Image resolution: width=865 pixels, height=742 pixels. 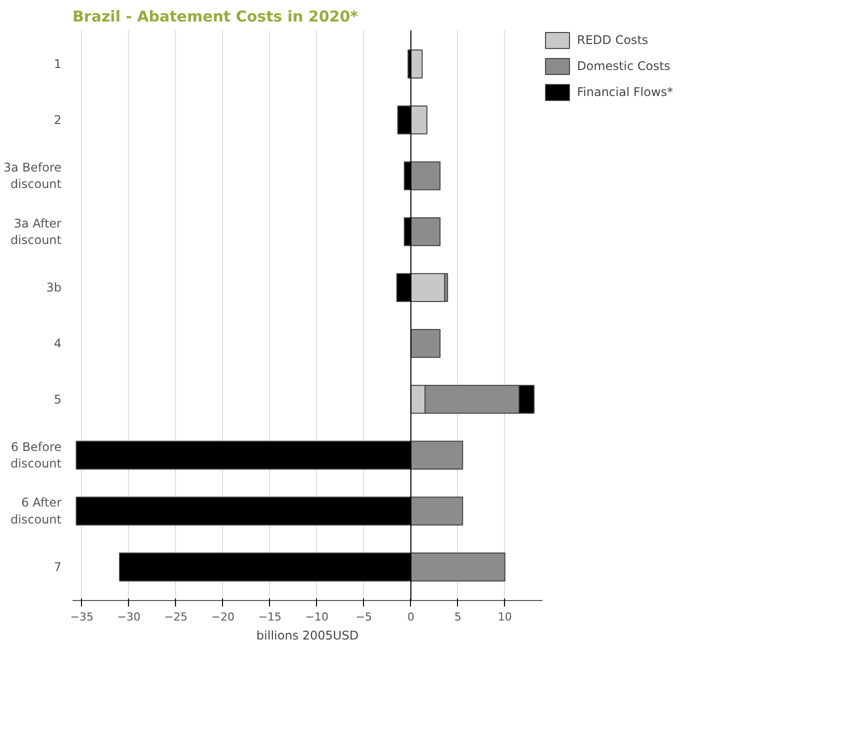 What do you see at coordinates (54, 287) in the screenshot?
I see `y-tick-label: 3b` at bounding box center [54, 287].